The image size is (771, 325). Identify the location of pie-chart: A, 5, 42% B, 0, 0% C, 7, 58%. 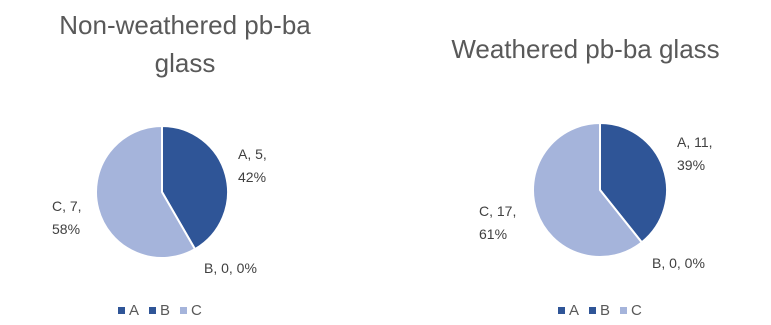
(159, 200).